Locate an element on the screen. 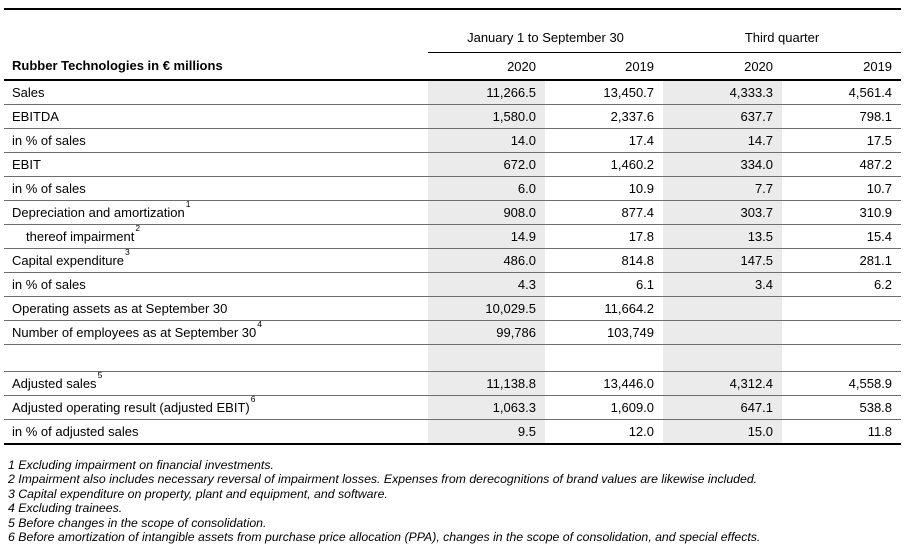 This screenshot has width=908, height=545. cell-value: 103,749 is located at coordinates (604, 332).